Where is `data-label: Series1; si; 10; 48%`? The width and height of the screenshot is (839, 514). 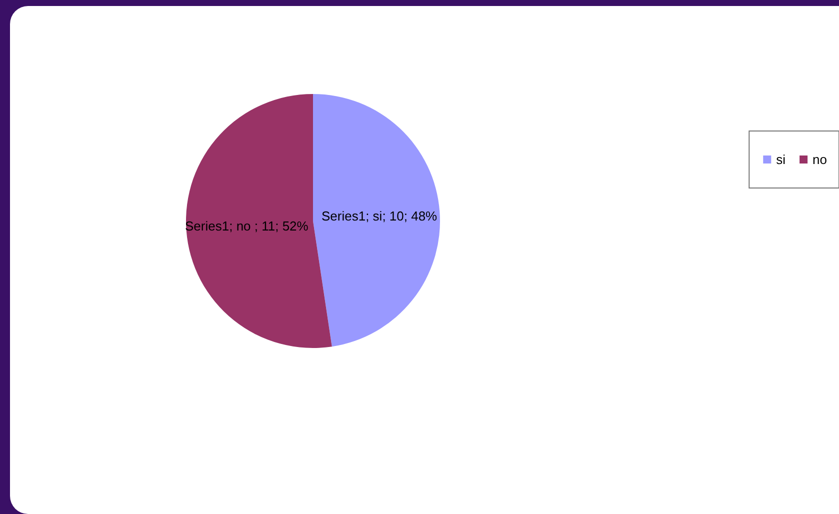 data-label: Series1; si; 10; 48% is located at coordinates (380, 216).